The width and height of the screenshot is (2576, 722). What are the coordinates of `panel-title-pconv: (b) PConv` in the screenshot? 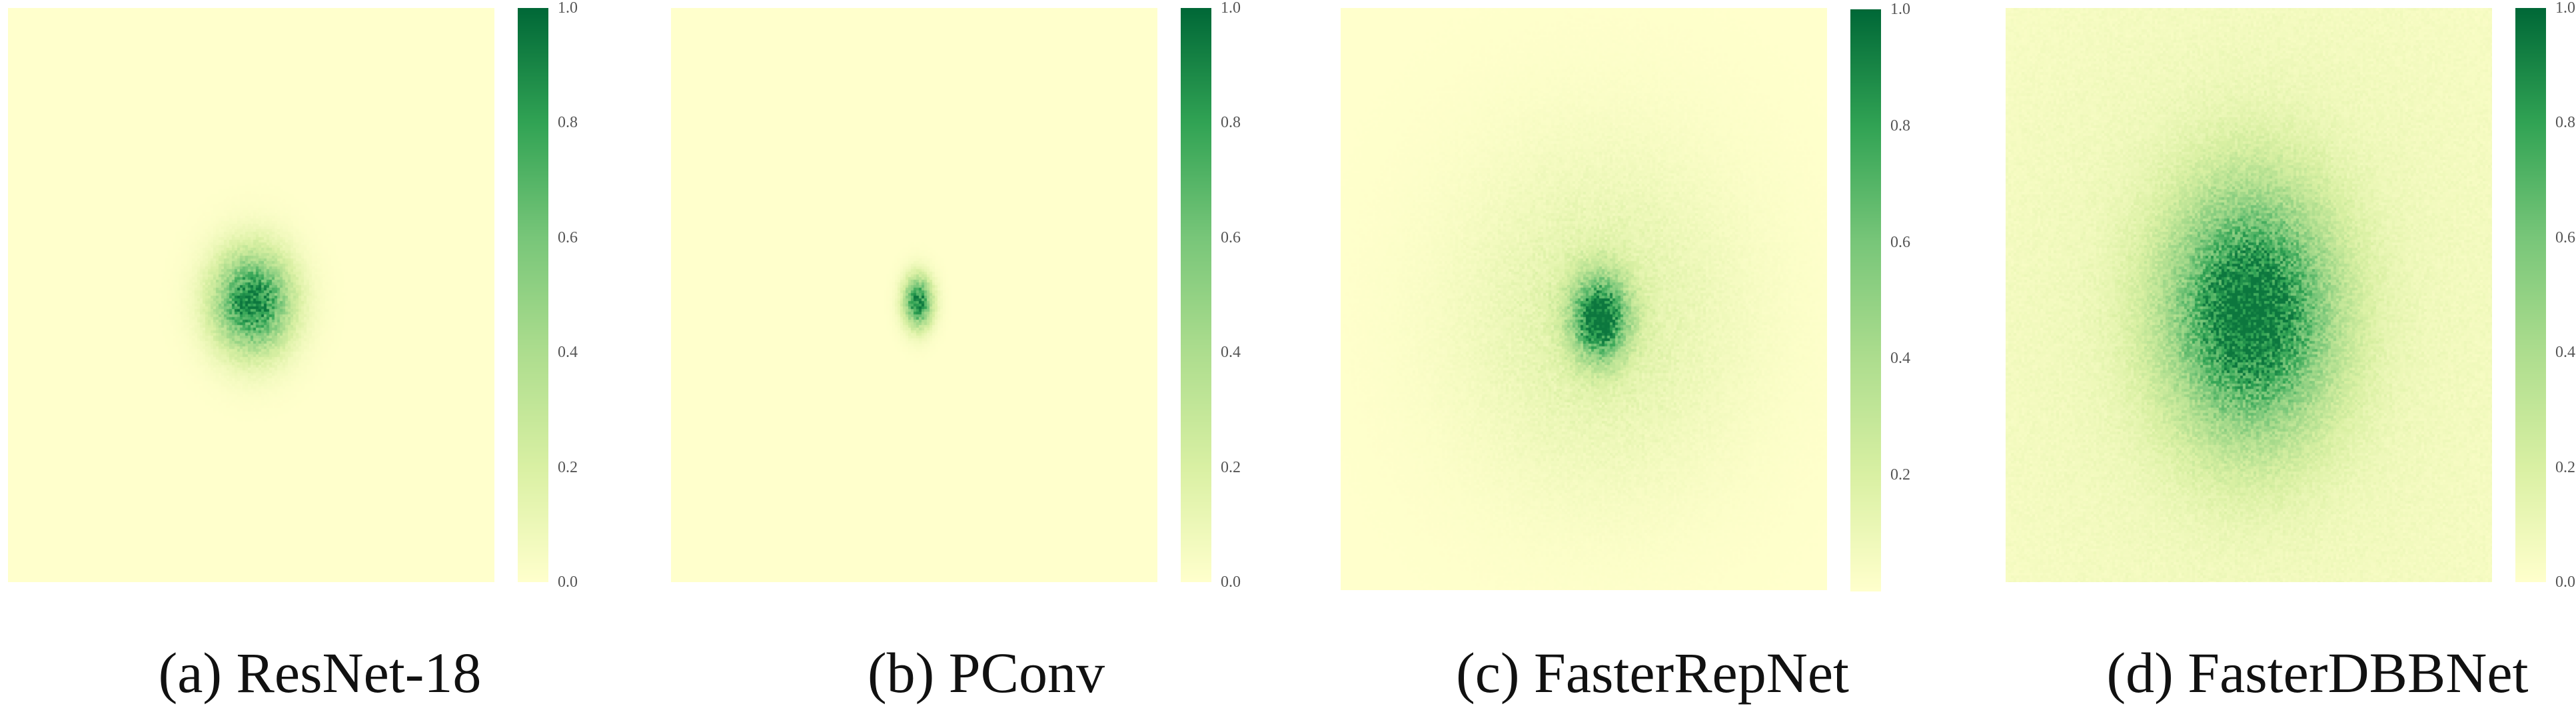 It's located at (986, 673).